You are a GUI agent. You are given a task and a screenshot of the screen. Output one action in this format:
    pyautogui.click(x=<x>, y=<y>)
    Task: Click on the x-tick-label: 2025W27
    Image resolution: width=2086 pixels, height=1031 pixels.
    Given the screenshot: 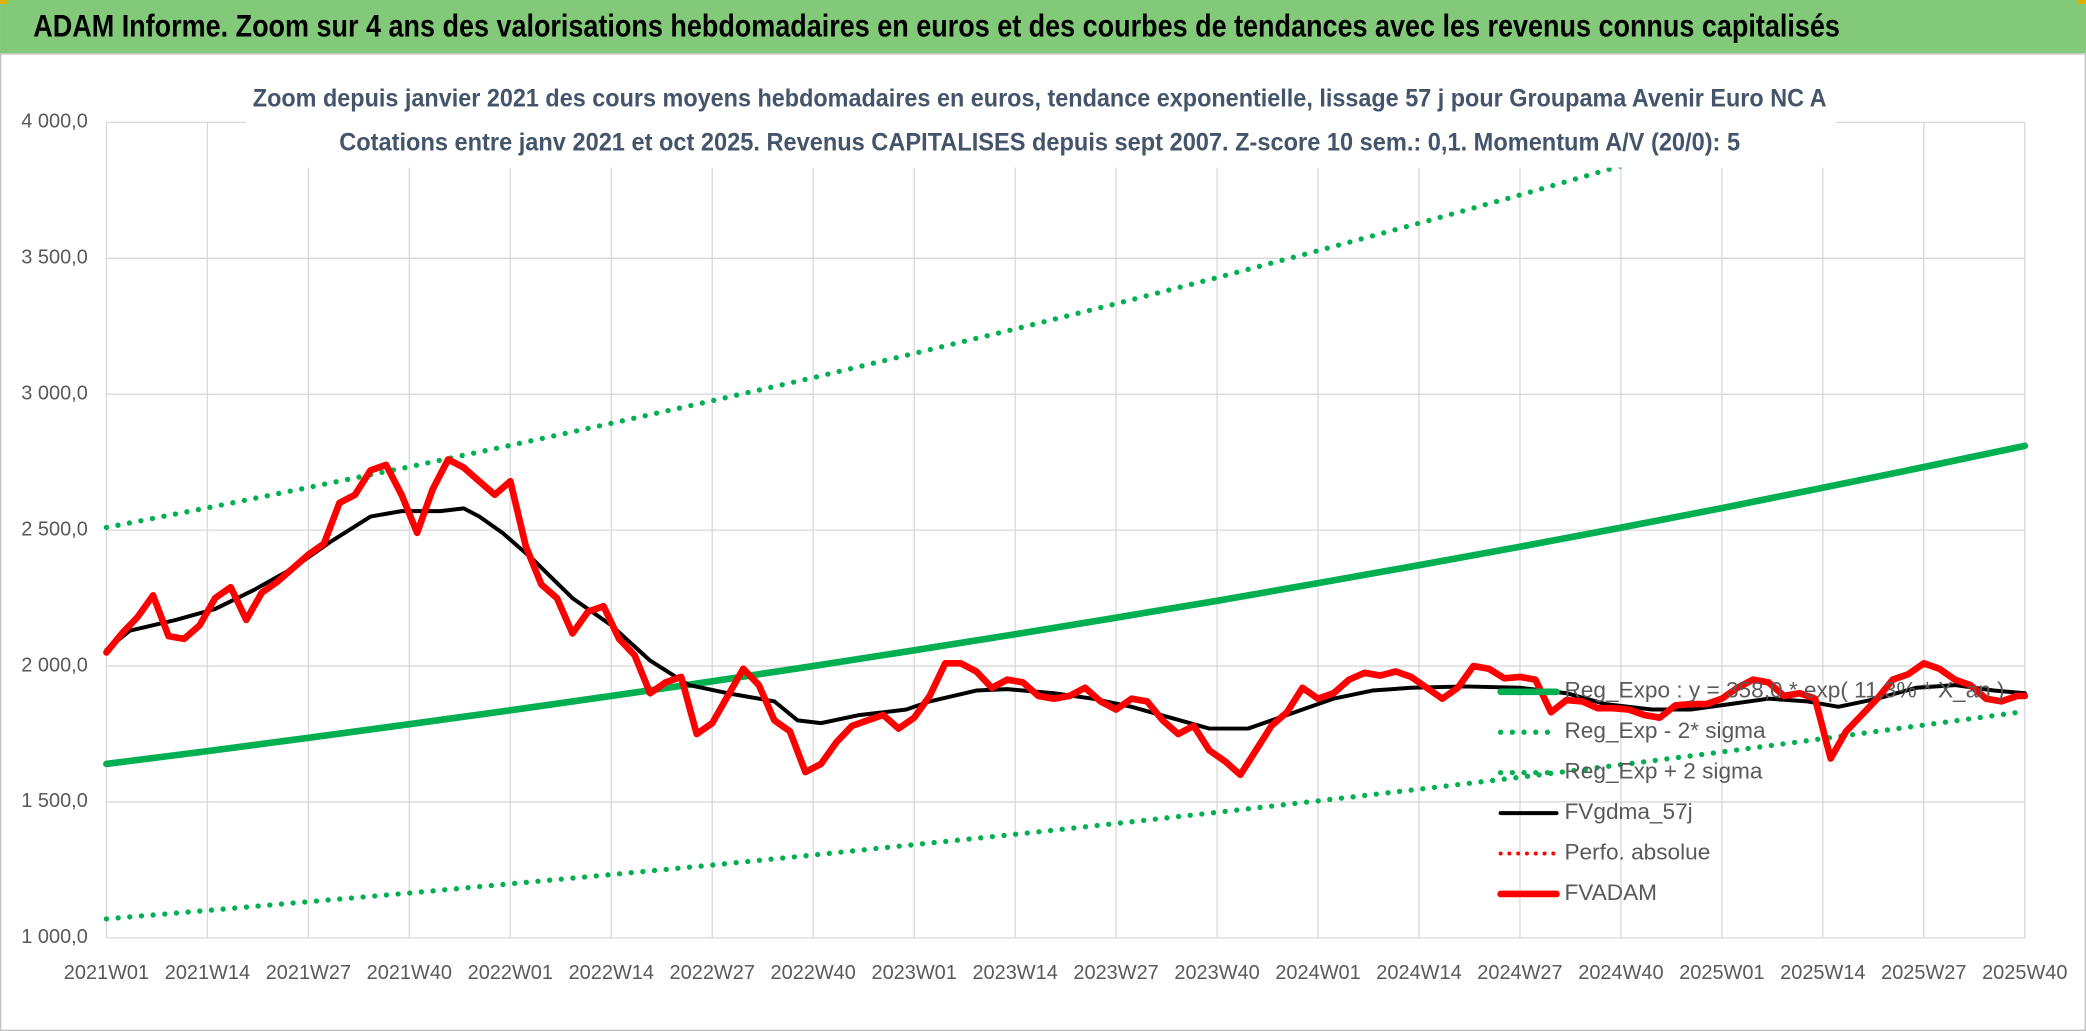 What is the action you would take?
    pyautogui.click(x=1923, y=973)
    